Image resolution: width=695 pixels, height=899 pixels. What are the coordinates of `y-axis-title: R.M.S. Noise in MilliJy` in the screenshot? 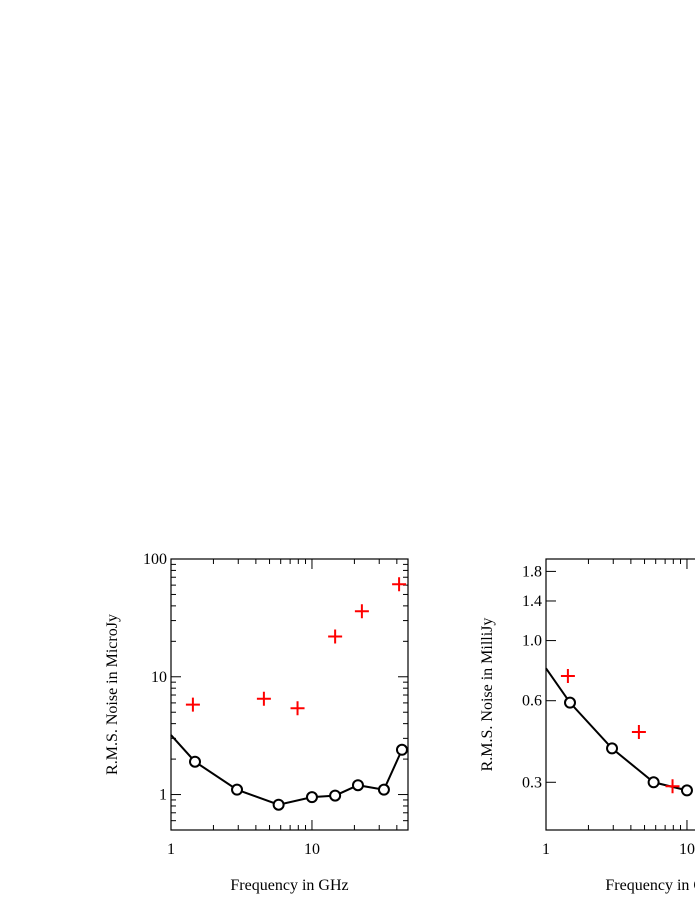 It's located at (487, 695).